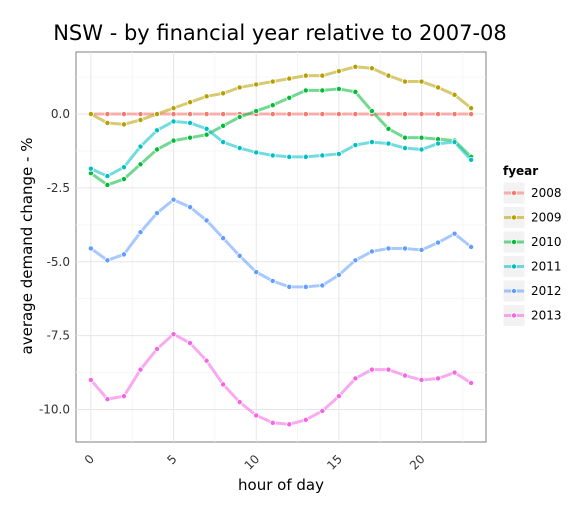 This screenshot has width=582, height=508. What do you see at coordinates (281, 149) in the screenshot?
I see `series-2011` at bounding box center [281, 149].